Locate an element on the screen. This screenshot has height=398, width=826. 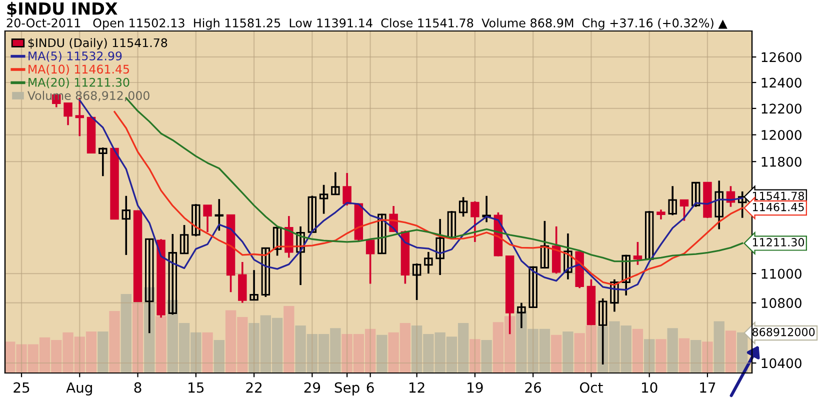
y-tick-label: 12200 is located at coordinates (782, 109).